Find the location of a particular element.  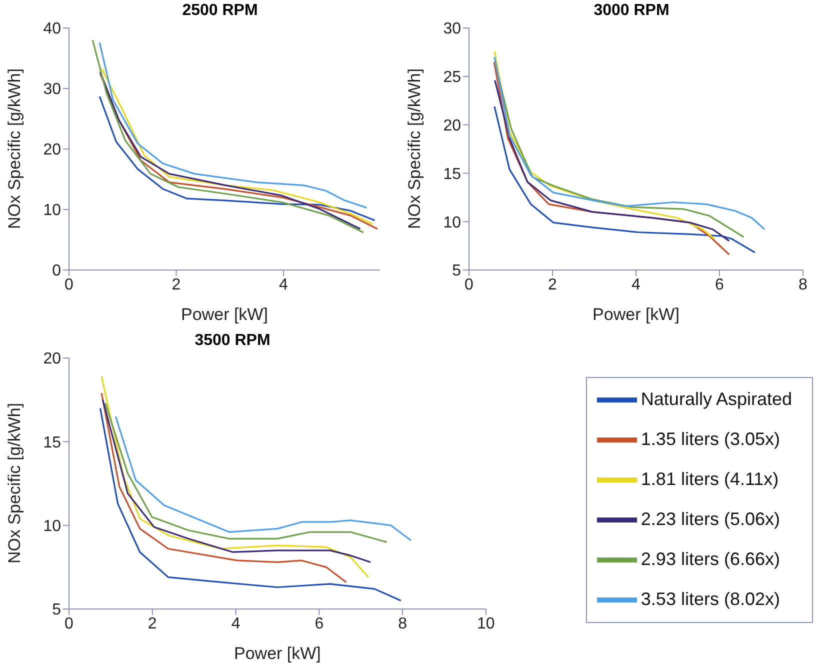

y-tick-label: 25 is located at coordinates (452, 77).